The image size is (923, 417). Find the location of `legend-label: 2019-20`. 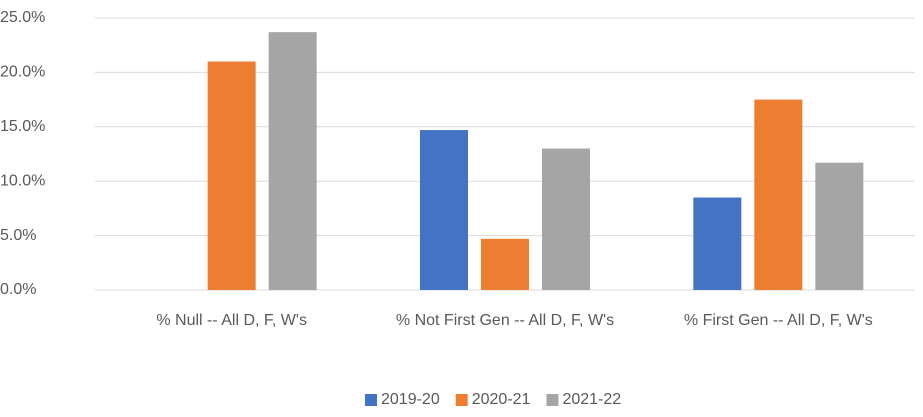

legend-label: 2019-20 is located at coordinates (410, 399).